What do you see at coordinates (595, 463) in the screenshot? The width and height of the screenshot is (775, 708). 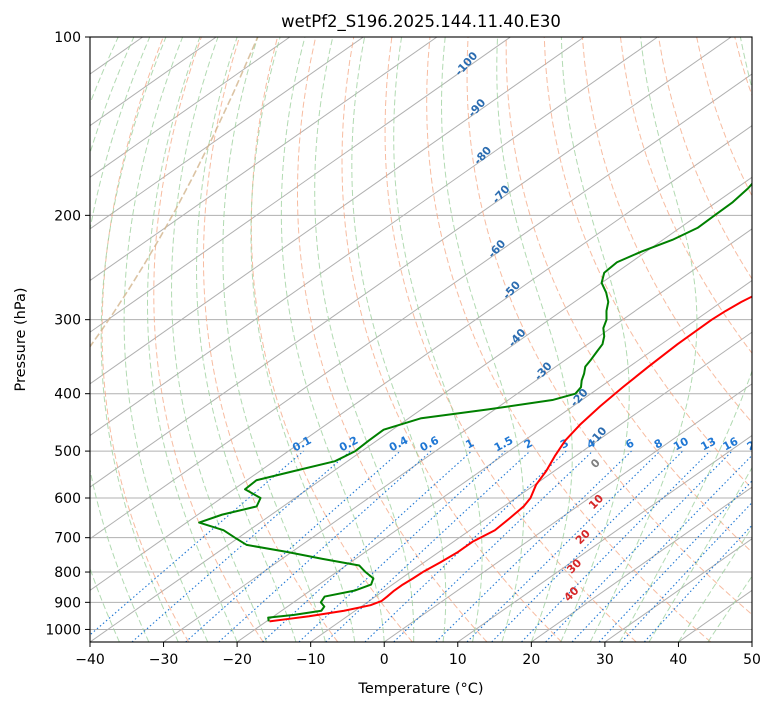 I see `dry-adiabat-label: 0` at bounding box center [595, 463].